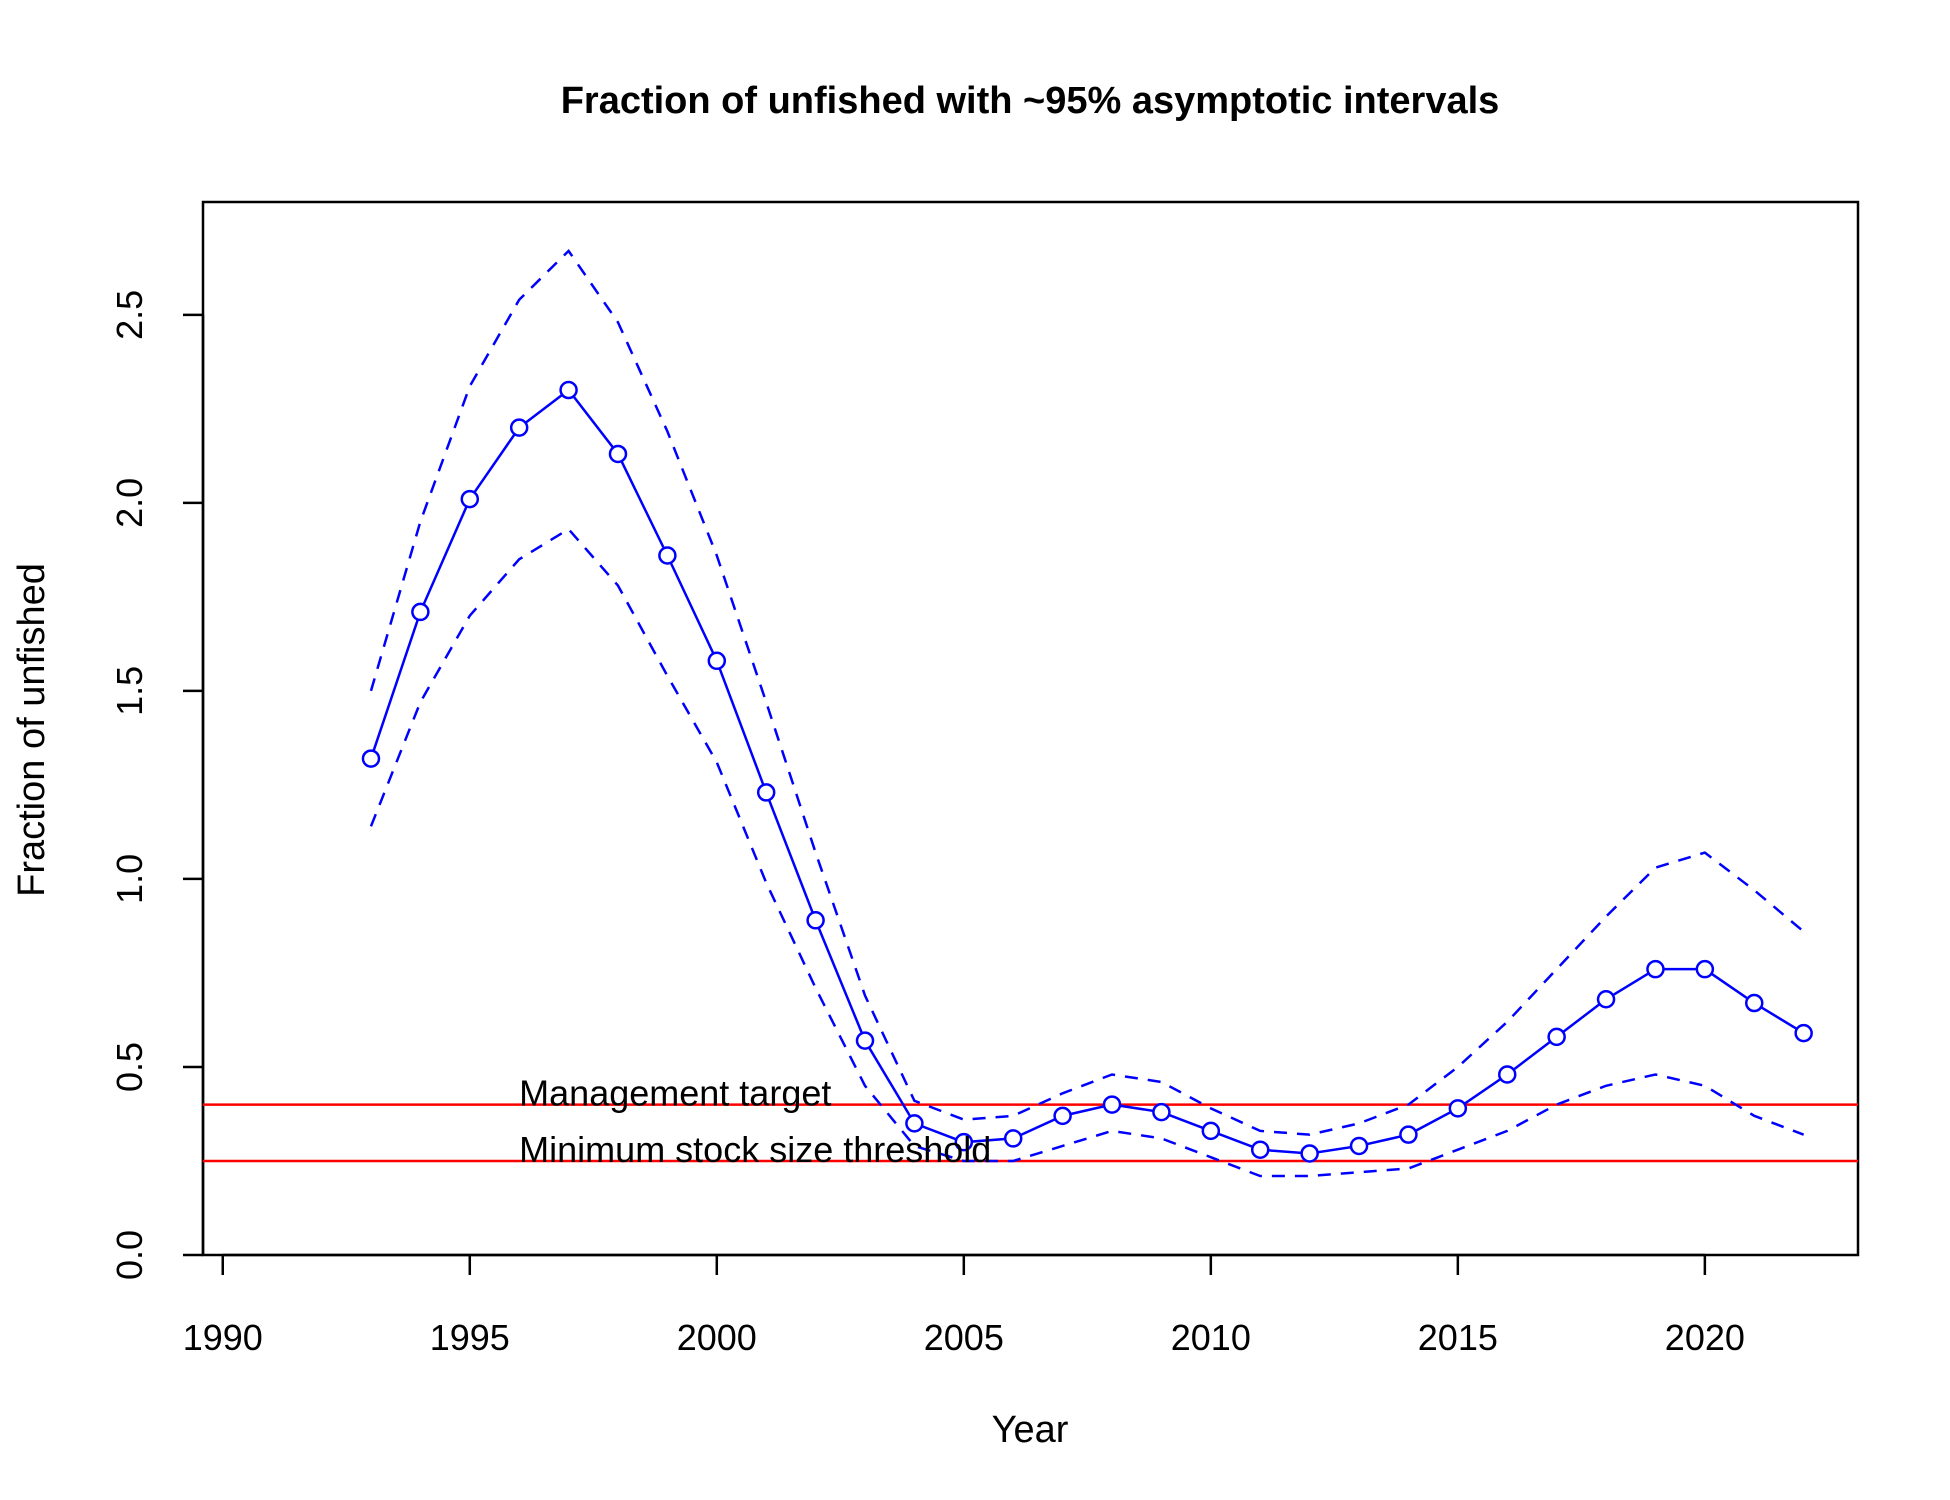  What do you see at coordinates (1030, 1430) in the screenshot?
I see `x-axis-label: Year` at bounding box center [1030, 1430].